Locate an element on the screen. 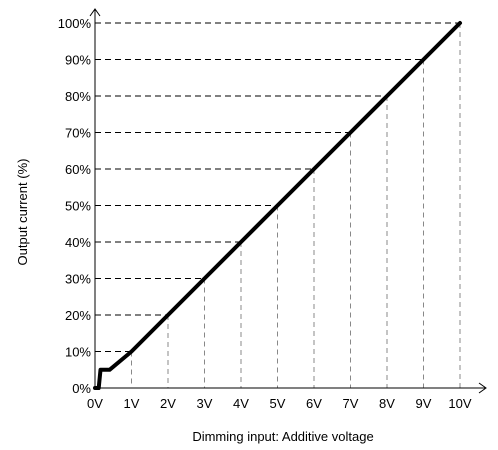 Image resolution: width=498 pixels, height=450 pixels. x-axis-title: Dimming input: Additive voltage is located at coordinates (282, 436).